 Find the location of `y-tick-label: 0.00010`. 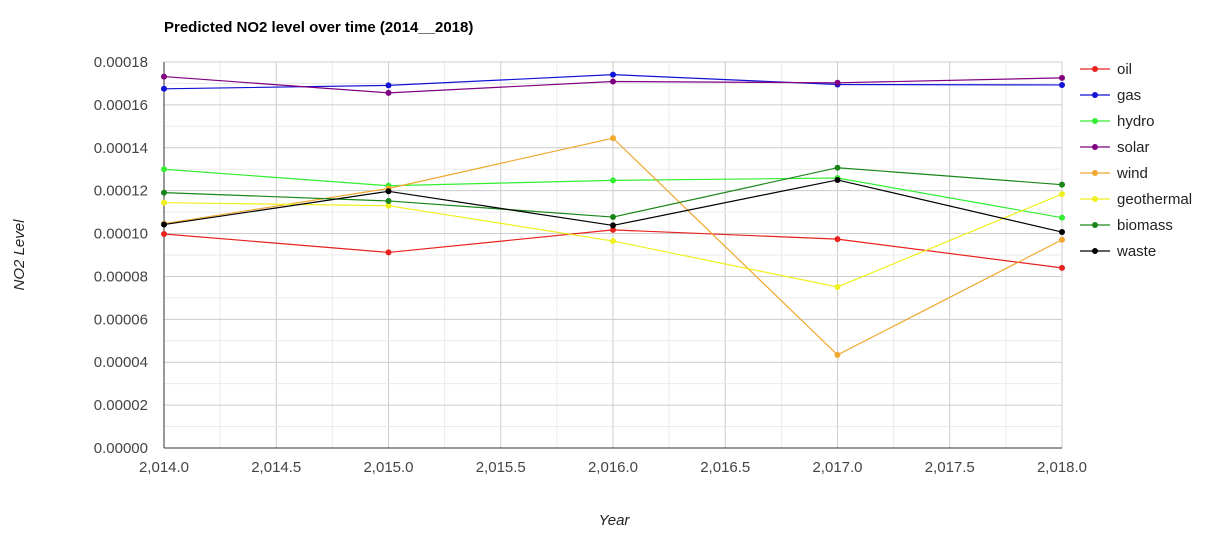

y-tick-label: 0.00010 is located at coordinates (121, 234).